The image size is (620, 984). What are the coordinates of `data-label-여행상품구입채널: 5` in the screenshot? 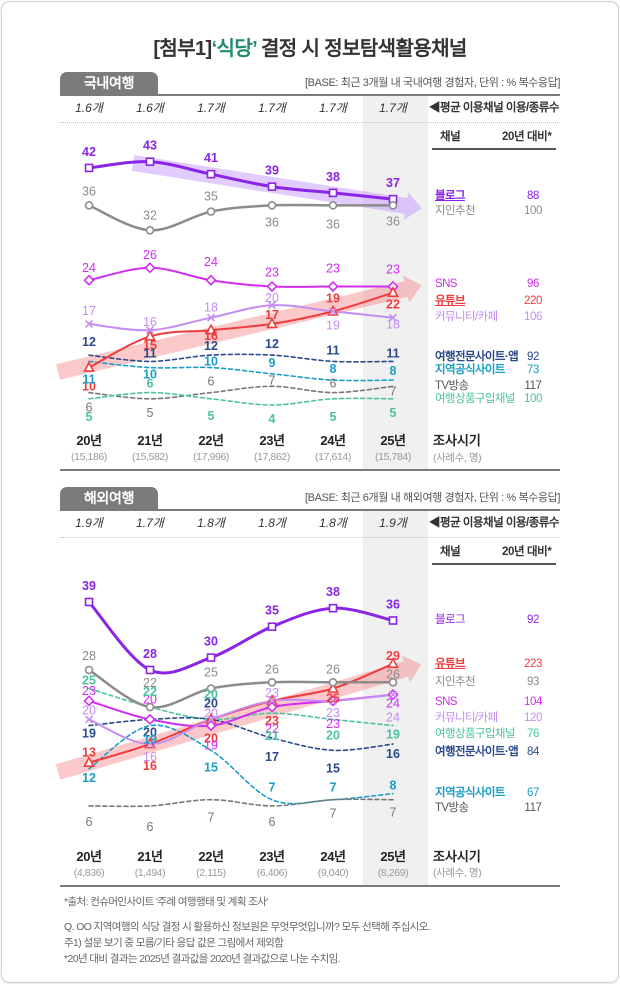 It's located at (333, 417).